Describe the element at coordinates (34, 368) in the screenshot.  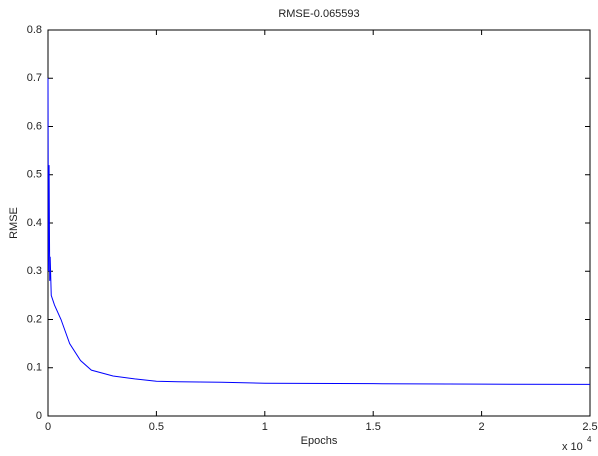
I see `y-tick-label: 0.1` at that location.